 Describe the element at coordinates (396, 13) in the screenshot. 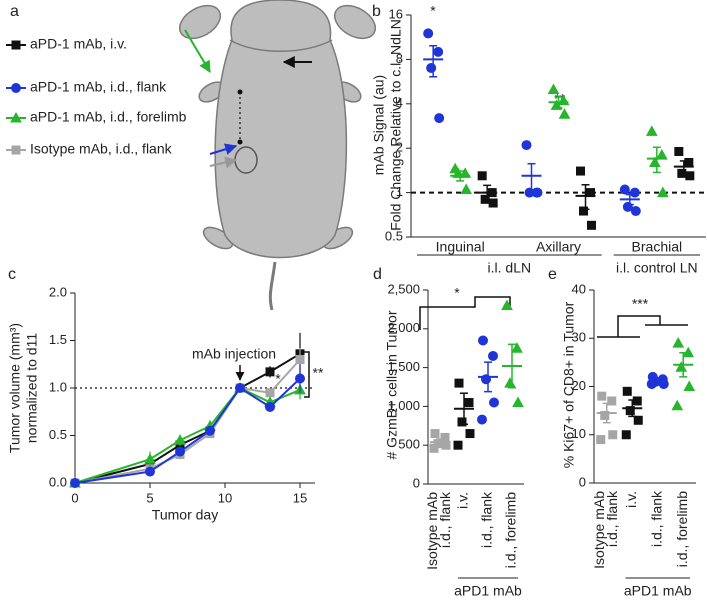

I see `y-tick-label: 16` at that location.